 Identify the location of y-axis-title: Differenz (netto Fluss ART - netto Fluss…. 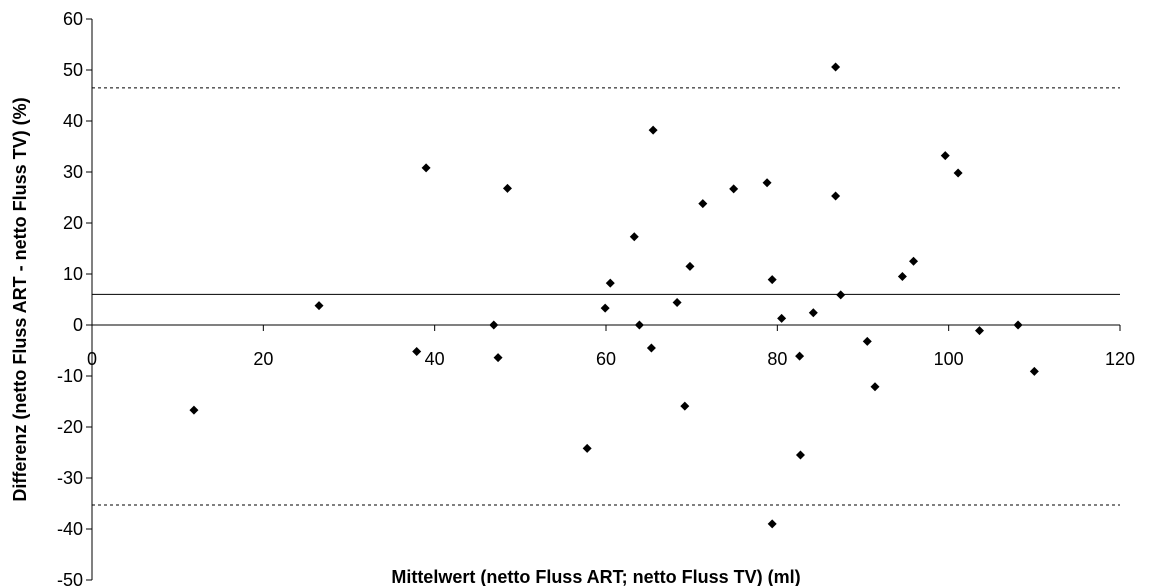
(20, 299).